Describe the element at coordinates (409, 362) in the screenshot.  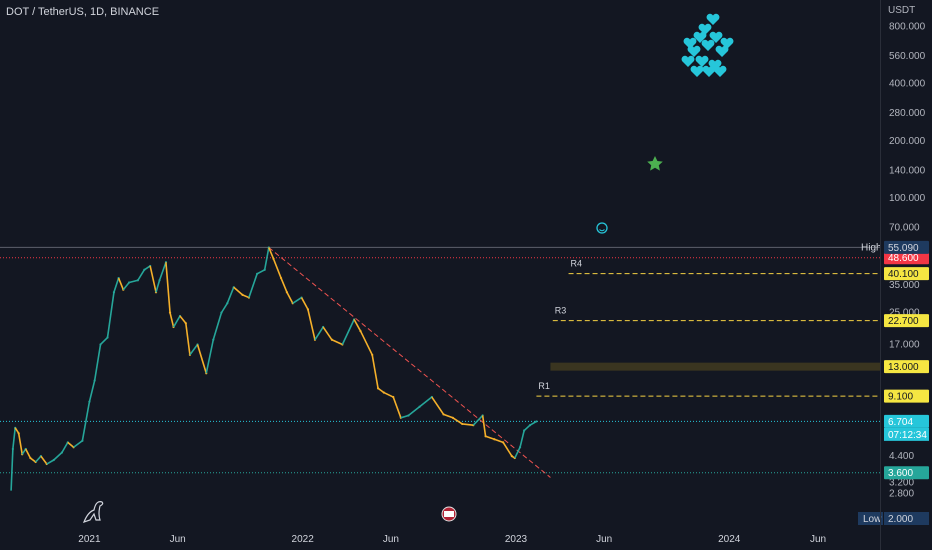
I see `trendline` at that location.